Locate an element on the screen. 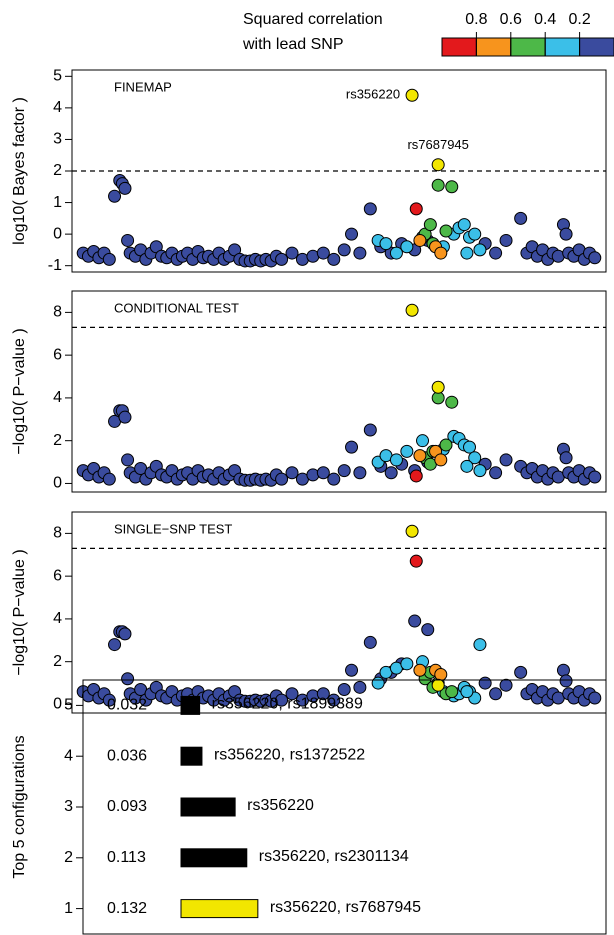 The image size is (614, 935). colorbar-title: with lead SNP is located at coordinates (293, 44).